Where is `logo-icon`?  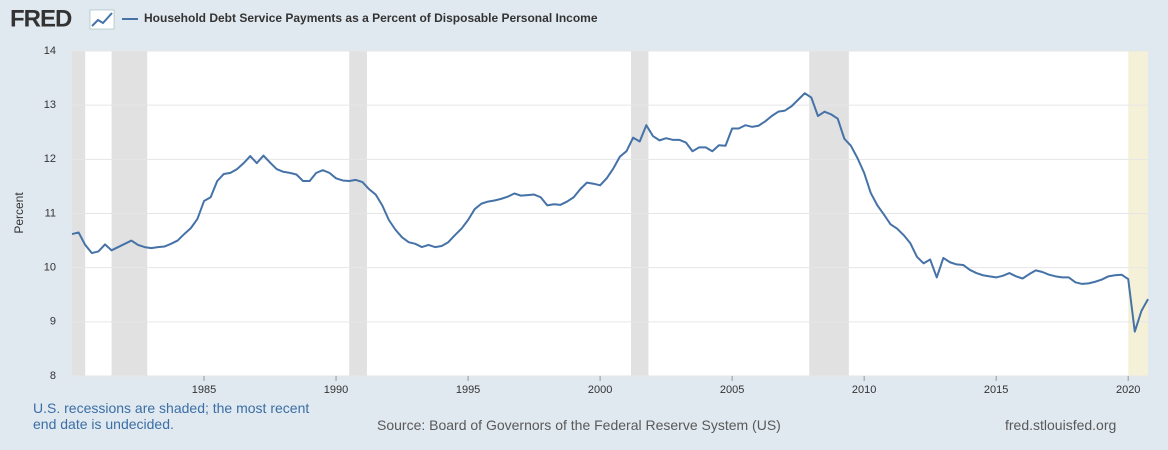 logo-icon is located at coordinates (102, 19).